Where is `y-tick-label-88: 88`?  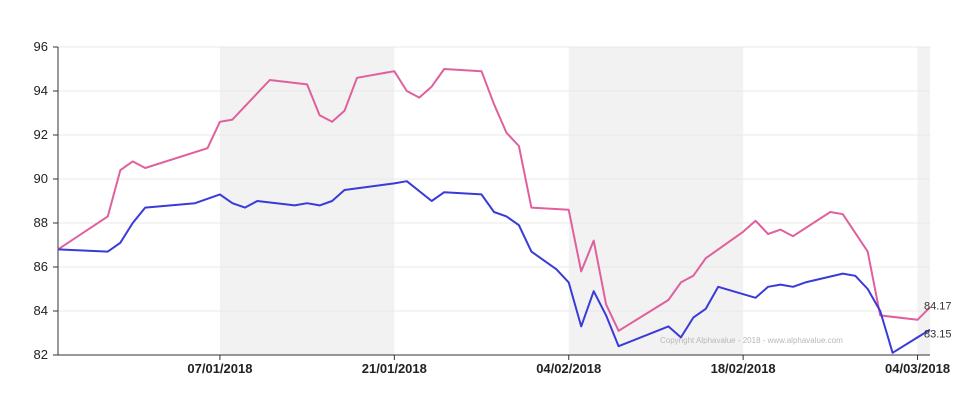
y-tick-label-88: 88 is located at coordinates (41, 222).